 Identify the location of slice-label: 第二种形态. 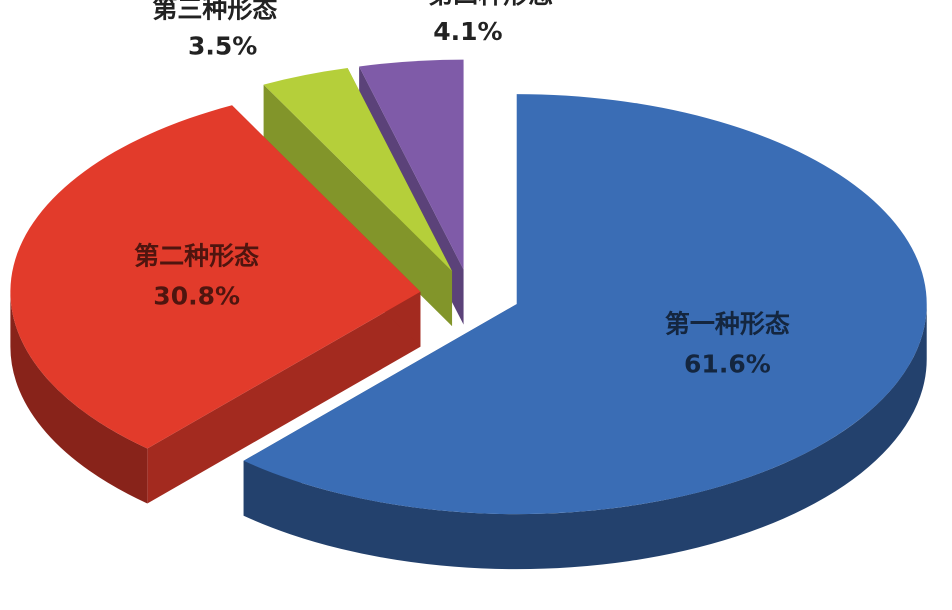
(196, 255).